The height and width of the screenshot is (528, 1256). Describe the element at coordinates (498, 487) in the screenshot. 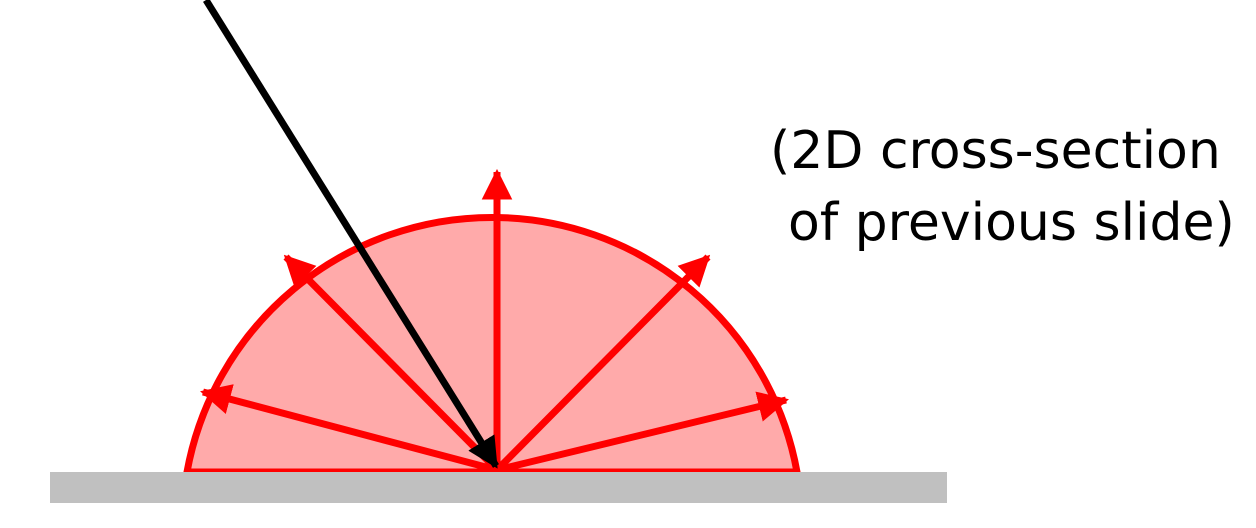

I see `surface` at that location.